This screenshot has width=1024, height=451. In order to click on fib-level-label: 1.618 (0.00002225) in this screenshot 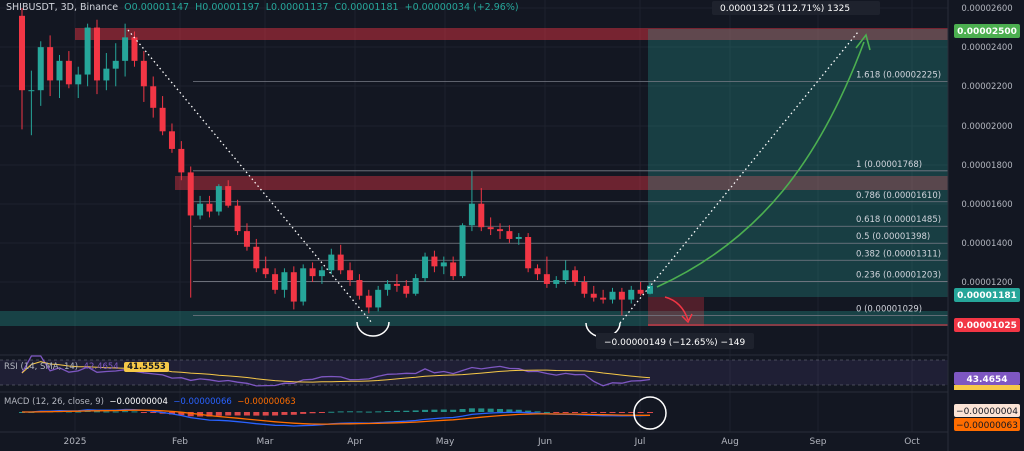, I will do `click(898, 75)`.